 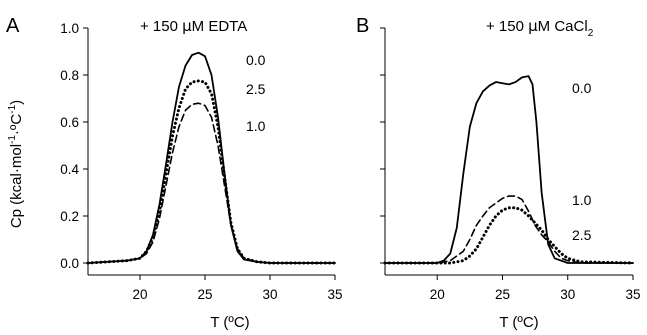 I want to click on y-tick-label: 0.0, so click(x=69, y=263).